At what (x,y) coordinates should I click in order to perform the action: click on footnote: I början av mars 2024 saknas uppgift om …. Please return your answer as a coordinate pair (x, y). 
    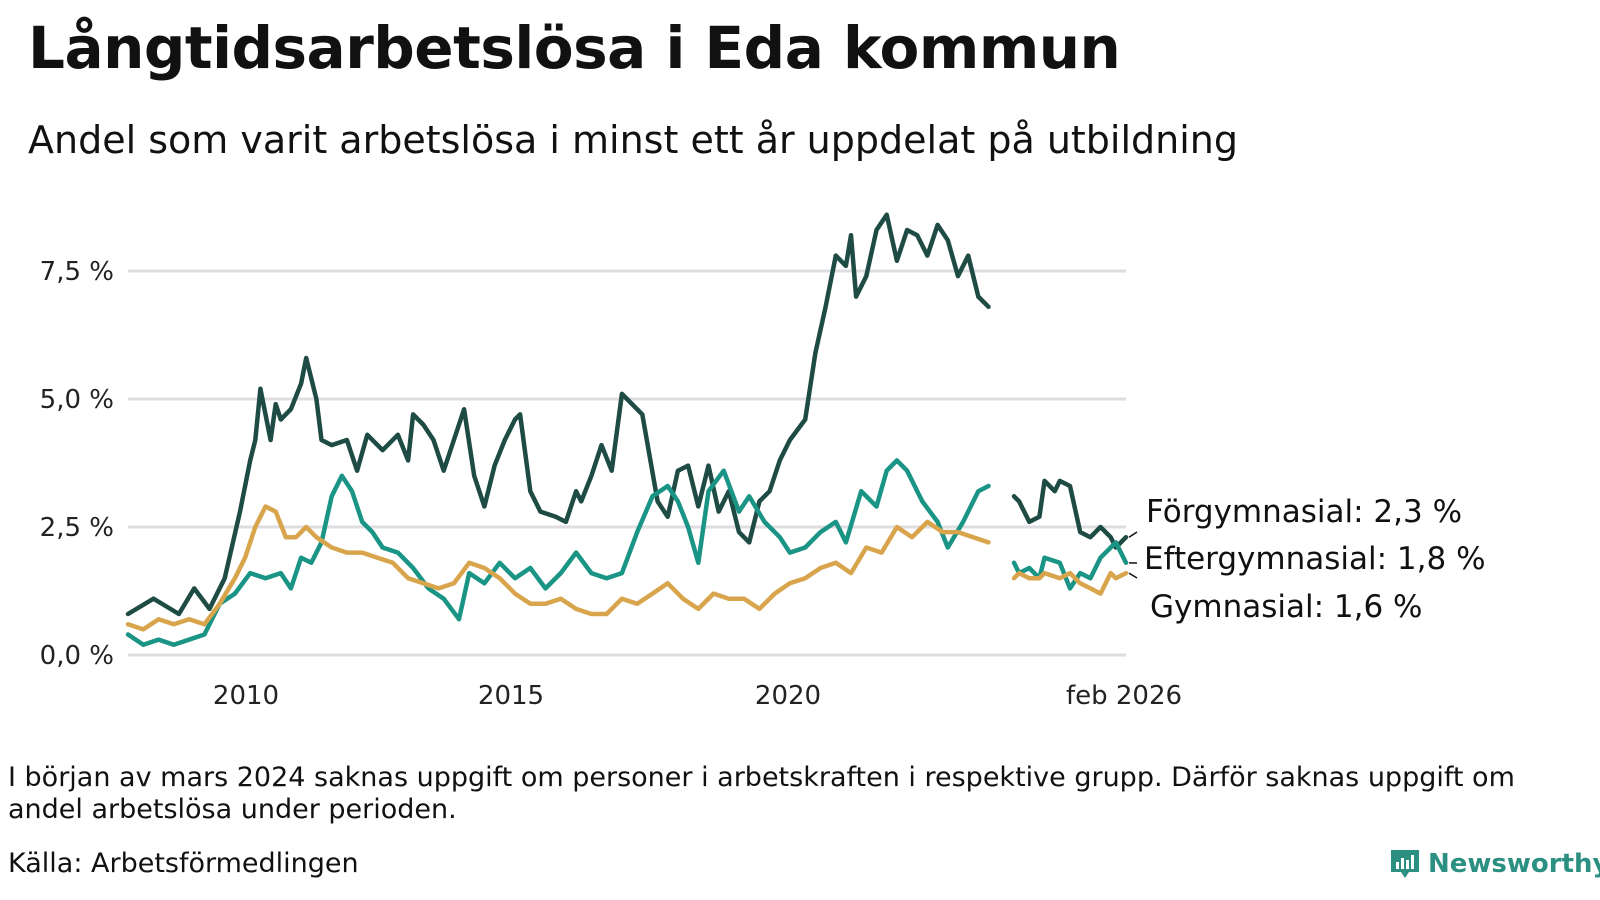
    Looking at the image, I should click on (761, 793).